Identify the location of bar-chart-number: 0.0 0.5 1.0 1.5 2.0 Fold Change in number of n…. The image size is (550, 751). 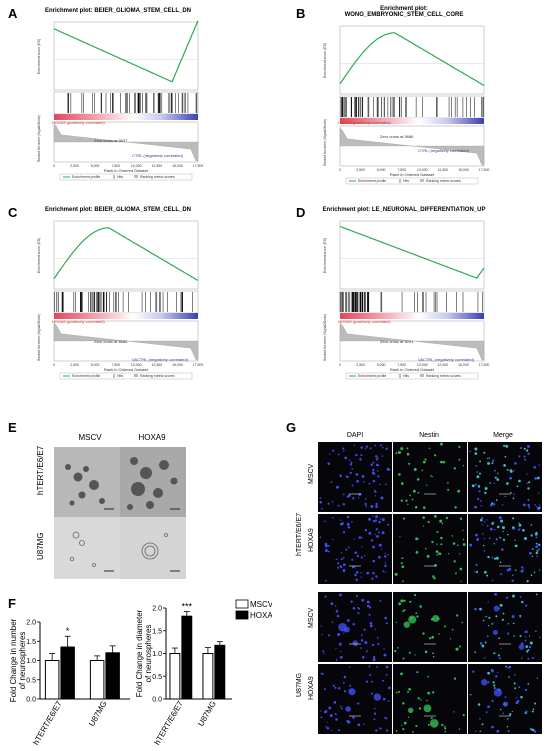
(69, 682).